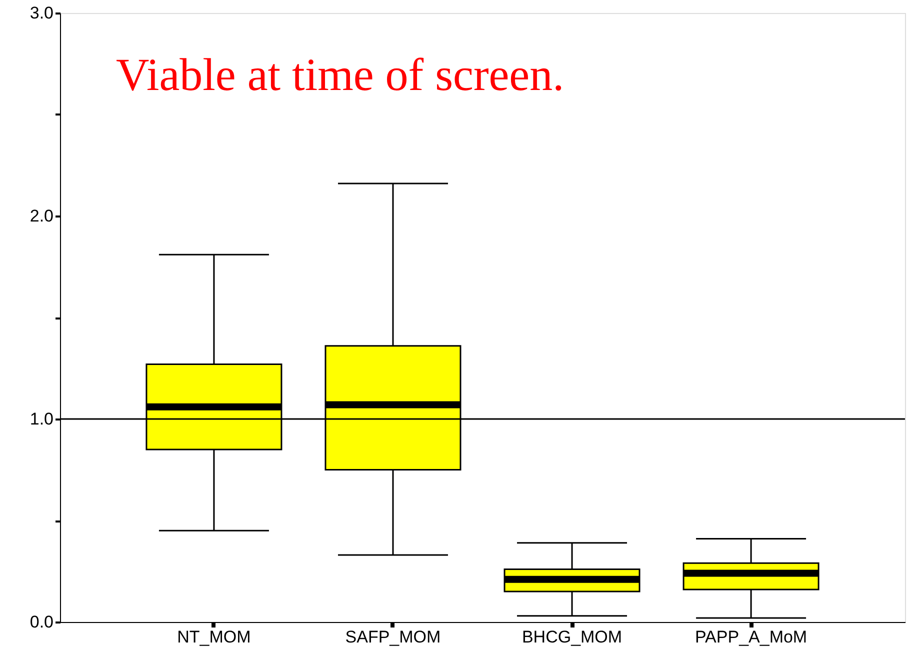 The image size is (907, 659). What do you see at coordinates (340, 74) in the screenshot?
I see `annotation: Viable at time of screen.` at bounding box center [340, 74].